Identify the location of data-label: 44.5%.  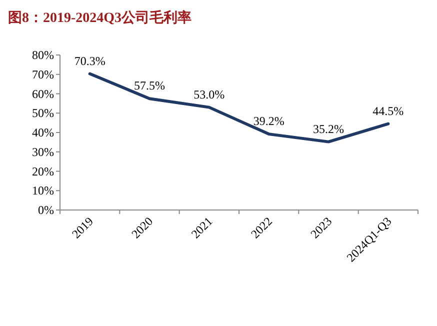
(388, 111).